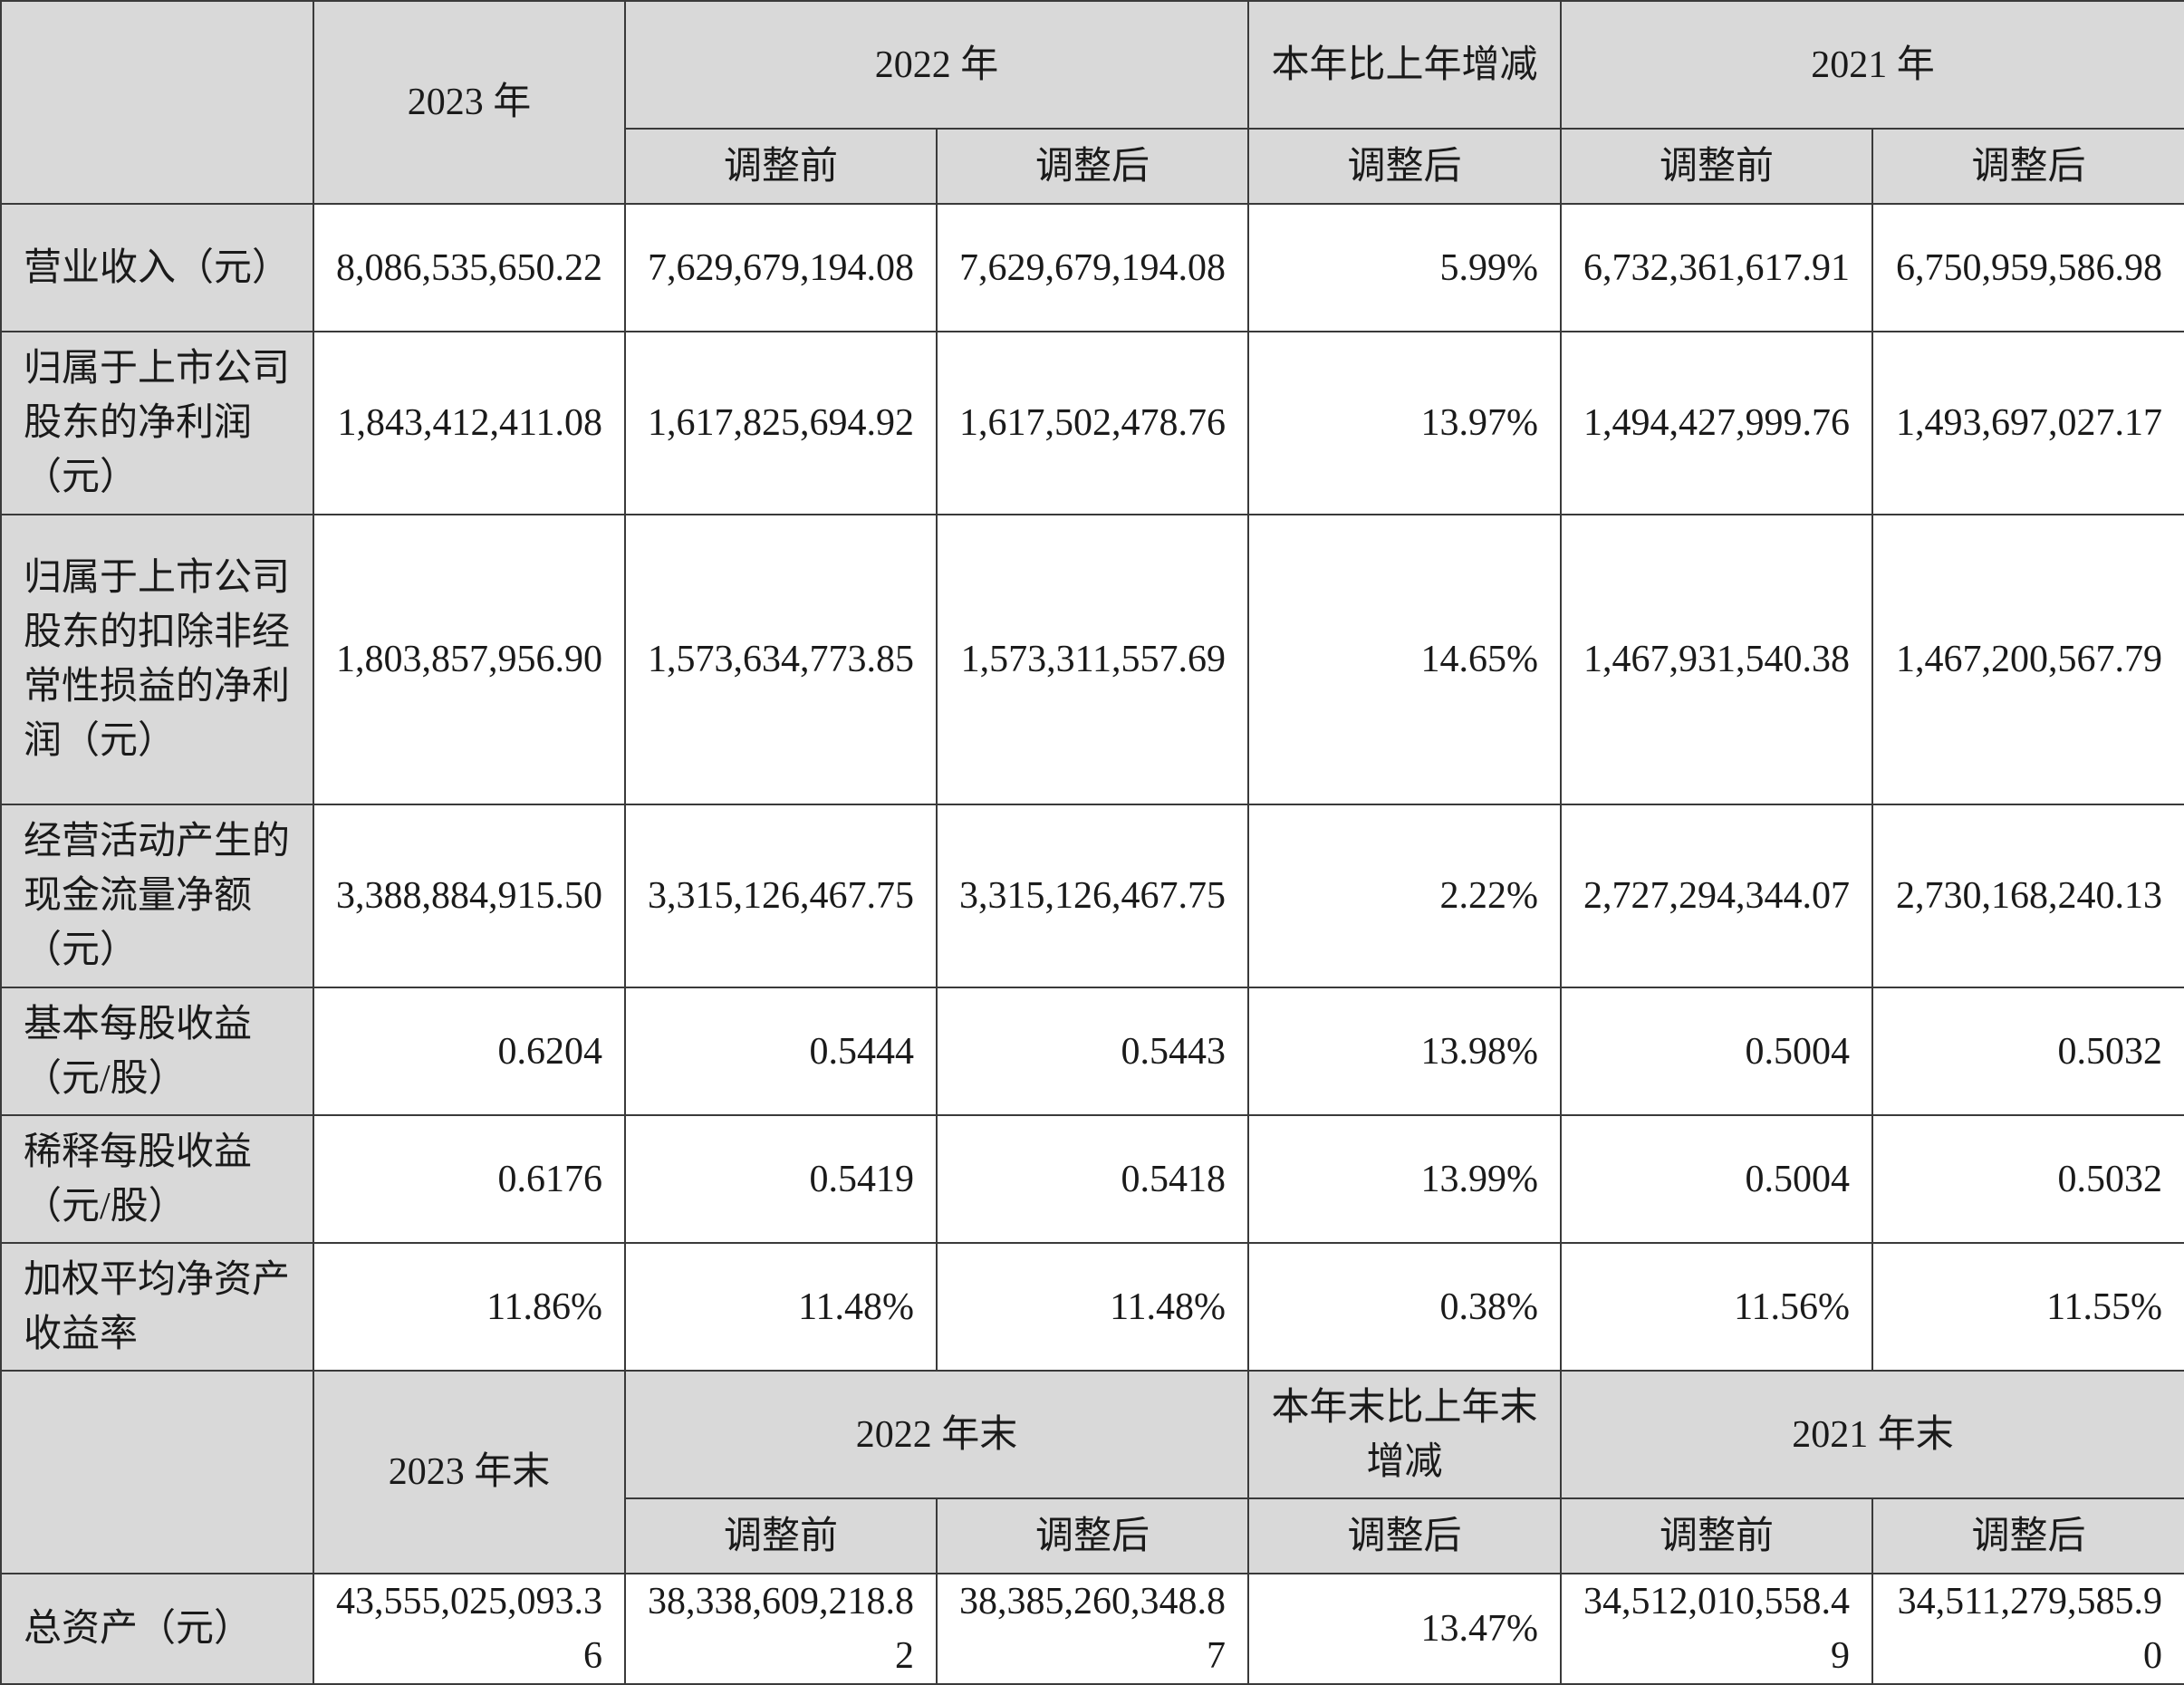  What do you see at coordinates (781, 1051) in the screenshot?
I see `value-2022-before: 0.5444` at bounding box center [781, 1051].